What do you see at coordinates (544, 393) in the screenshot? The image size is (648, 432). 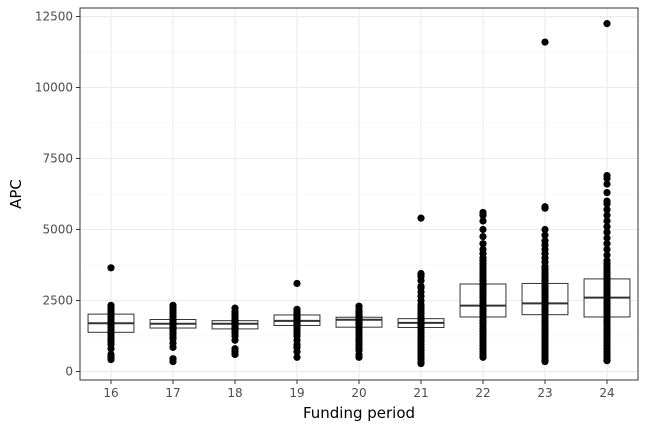 I see `x-tick-label: 23` at bounding box center [544, 393].